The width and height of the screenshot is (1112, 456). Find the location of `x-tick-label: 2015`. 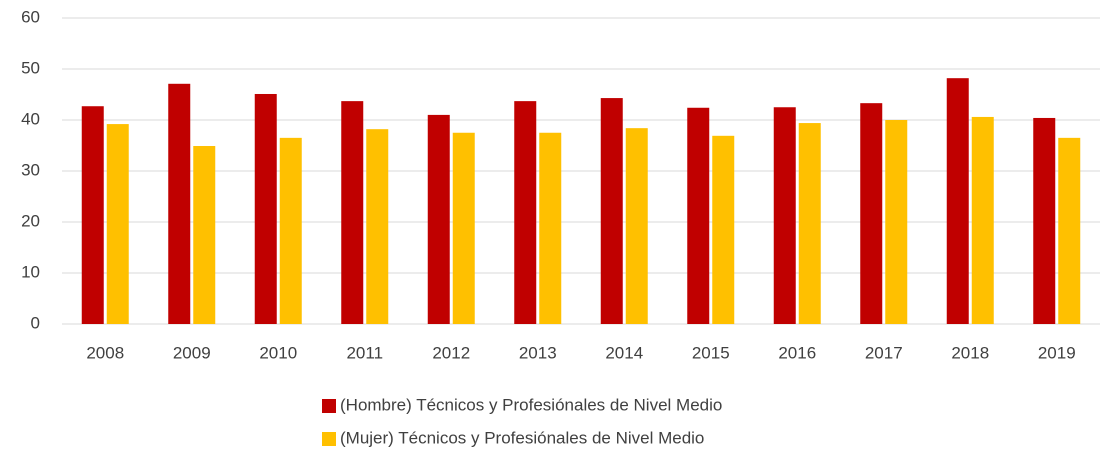

x-tick-label: 2015 is located at coordinates (711, 352).